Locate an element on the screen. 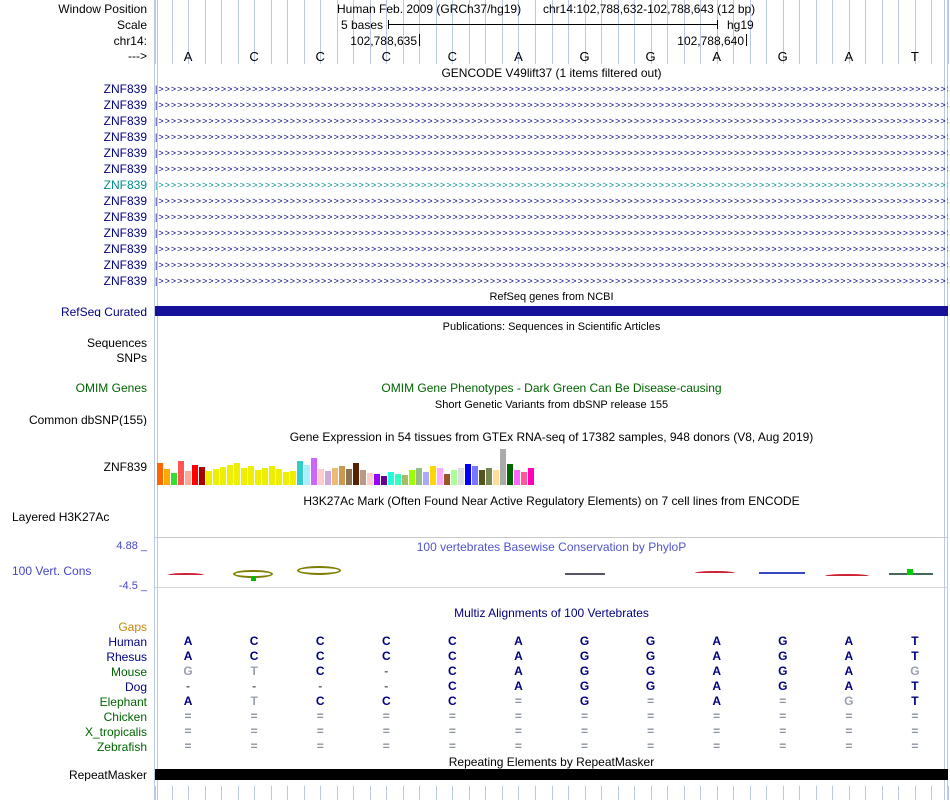 The width and height of the screenshot is (950, 800). h3k27ac-track-area is located at coordinates (551, 523).